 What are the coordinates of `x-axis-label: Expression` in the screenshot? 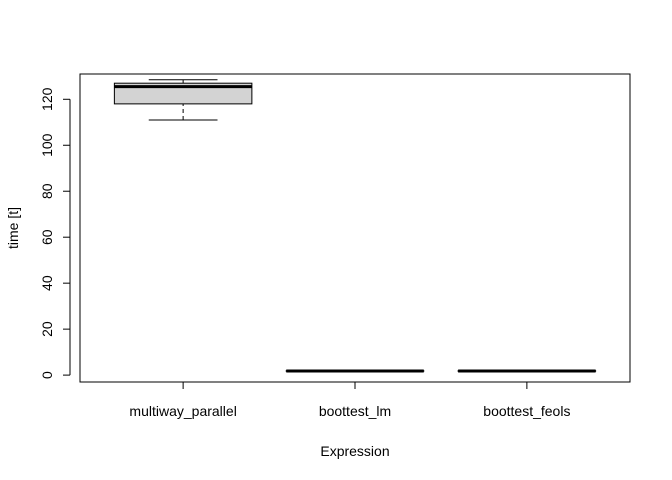 It's located at (354, 451).